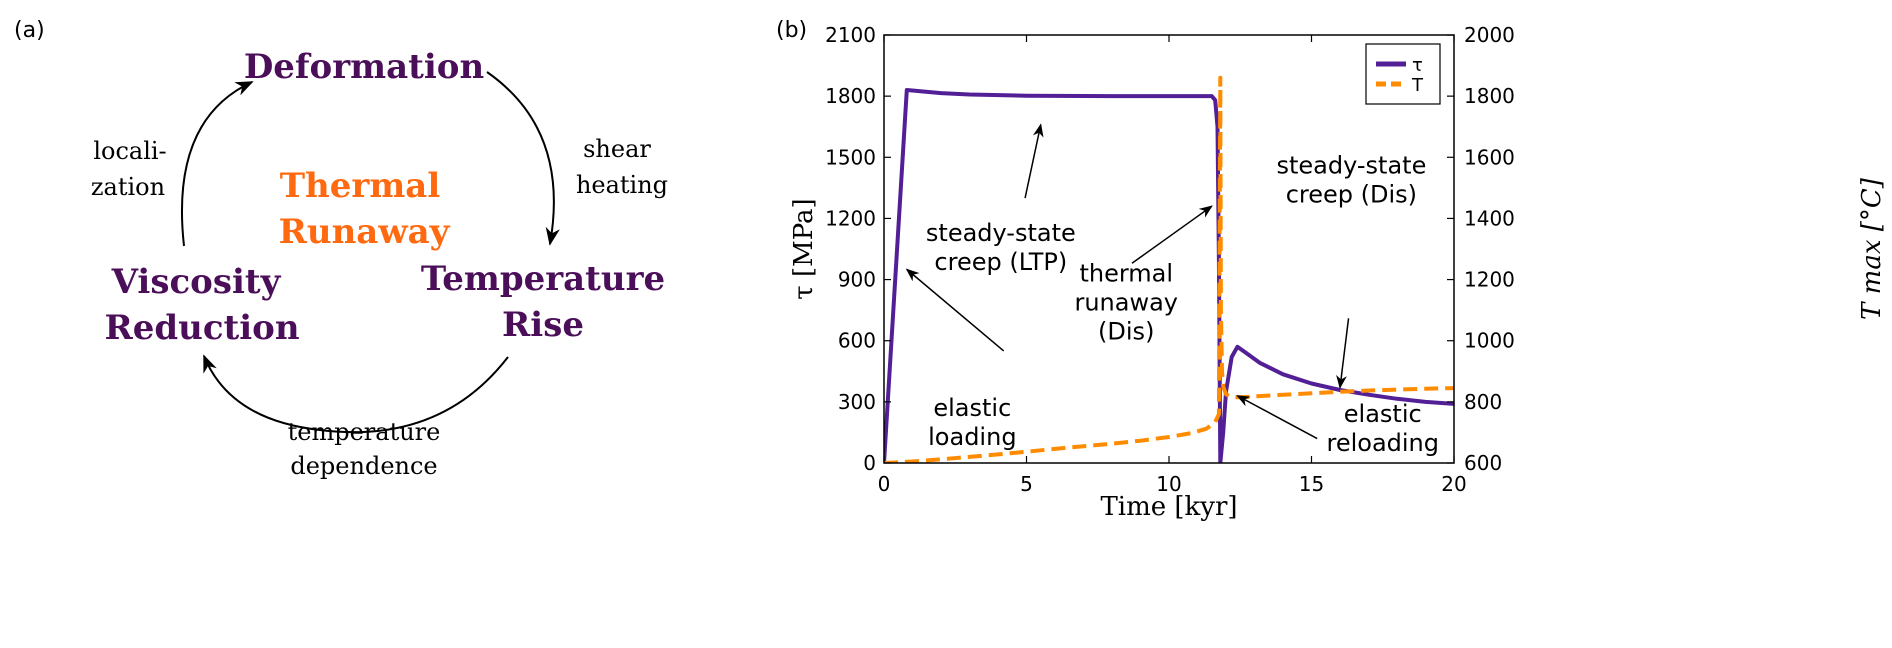 This screenshot has height=648, width=1892. Describe the element at coordinates (850, 218) in the screenshot. I see `y-tick-label: 1200` at that location.